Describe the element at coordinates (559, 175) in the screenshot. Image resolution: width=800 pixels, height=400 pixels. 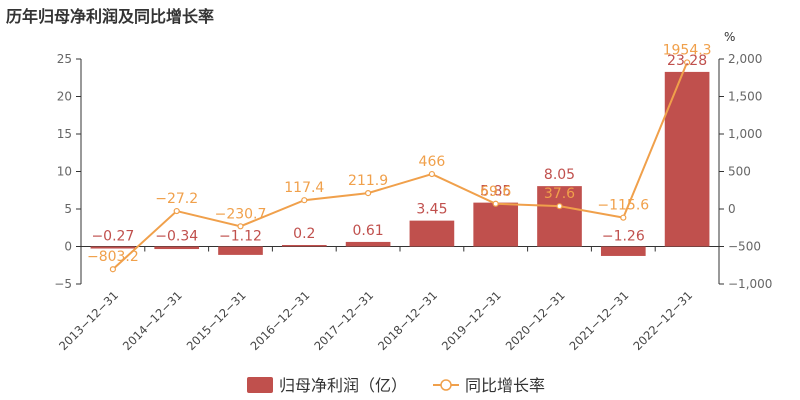
I see `bar-value-label: 8.05` at that location.